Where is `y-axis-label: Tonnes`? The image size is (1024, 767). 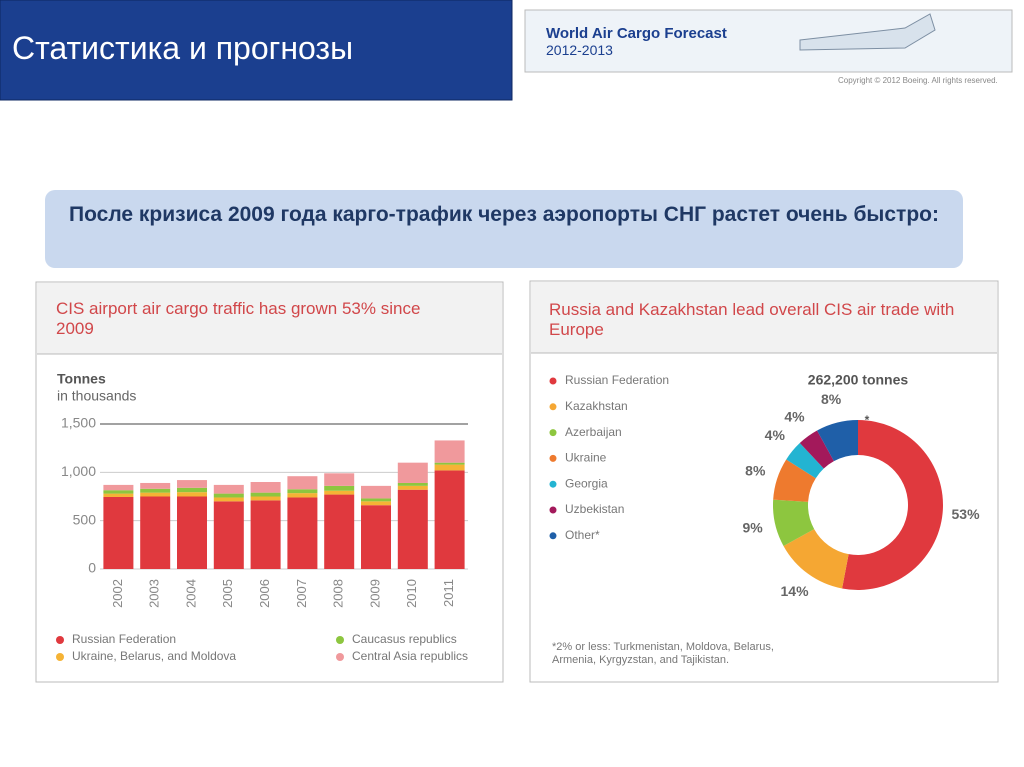
y-axis-label: Tonnes is located at coordinates (81, 379).